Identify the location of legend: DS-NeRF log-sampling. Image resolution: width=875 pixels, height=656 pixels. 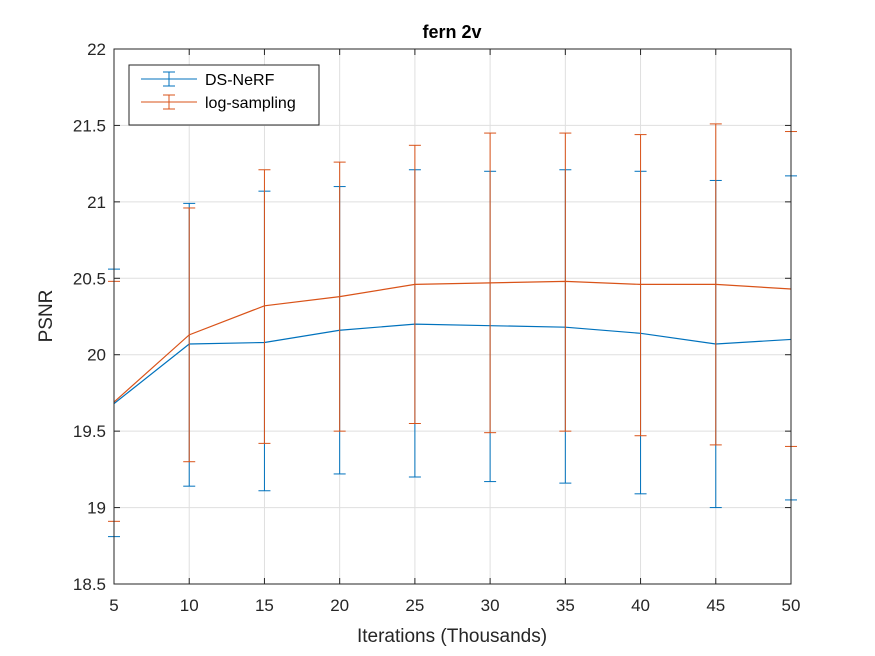
(224, 95).